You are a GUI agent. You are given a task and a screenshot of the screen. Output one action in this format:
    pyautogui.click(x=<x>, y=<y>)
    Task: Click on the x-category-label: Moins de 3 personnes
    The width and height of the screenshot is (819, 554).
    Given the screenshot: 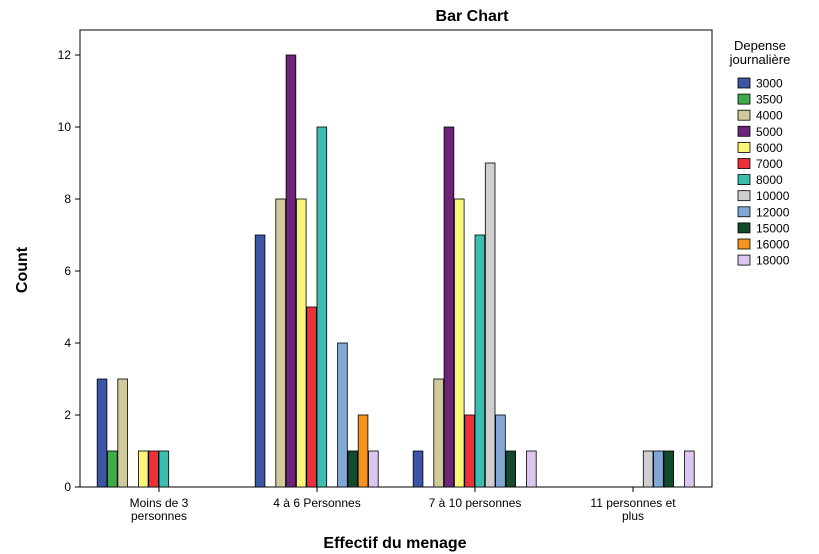 What is the action you would take?
    pyautogui.click(x=159, y=509)
    